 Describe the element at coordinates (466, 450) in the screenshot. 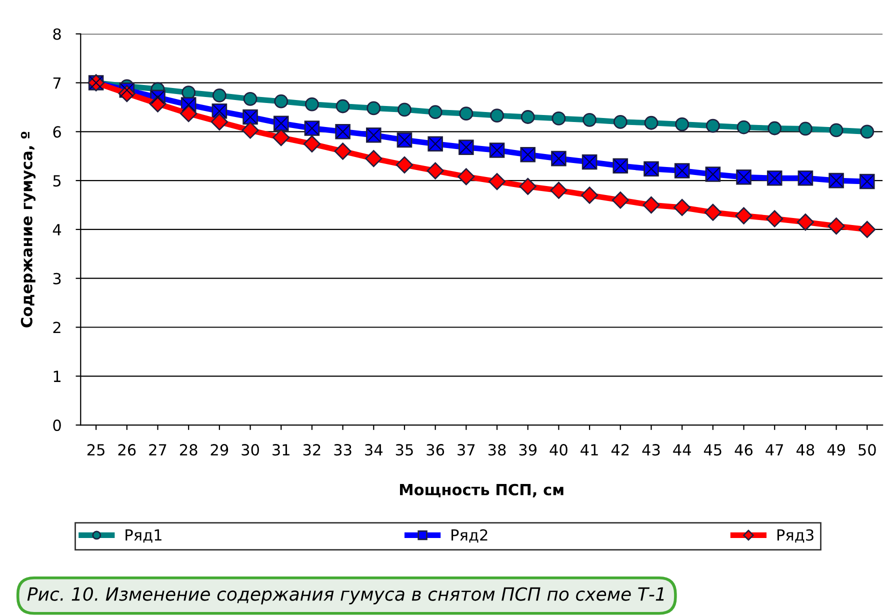

I see `x-tick-label: 37` at that location.